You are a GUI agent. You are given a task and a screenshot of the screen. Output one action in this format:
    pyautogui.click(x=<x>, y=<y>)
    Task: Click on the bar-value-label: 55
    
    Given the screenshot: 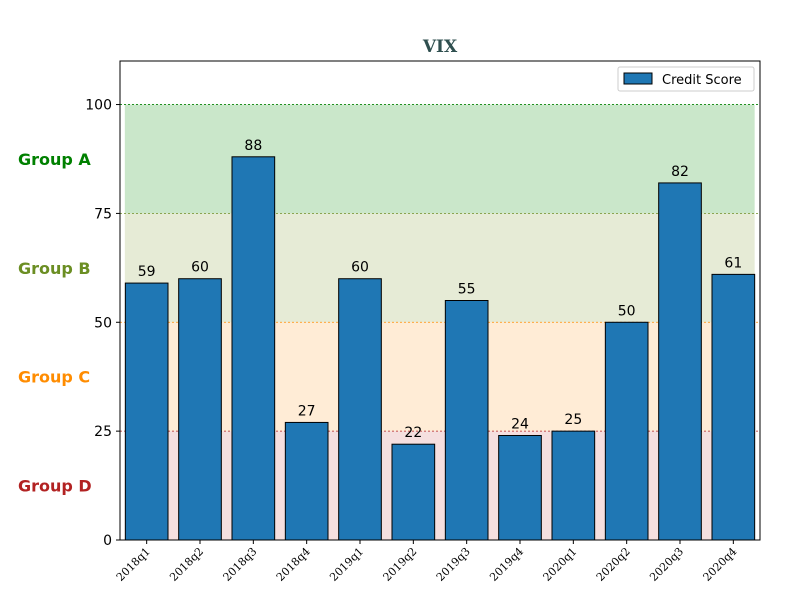 What is the action you would take?
    pyautogui.click(x=467, y=290)
    